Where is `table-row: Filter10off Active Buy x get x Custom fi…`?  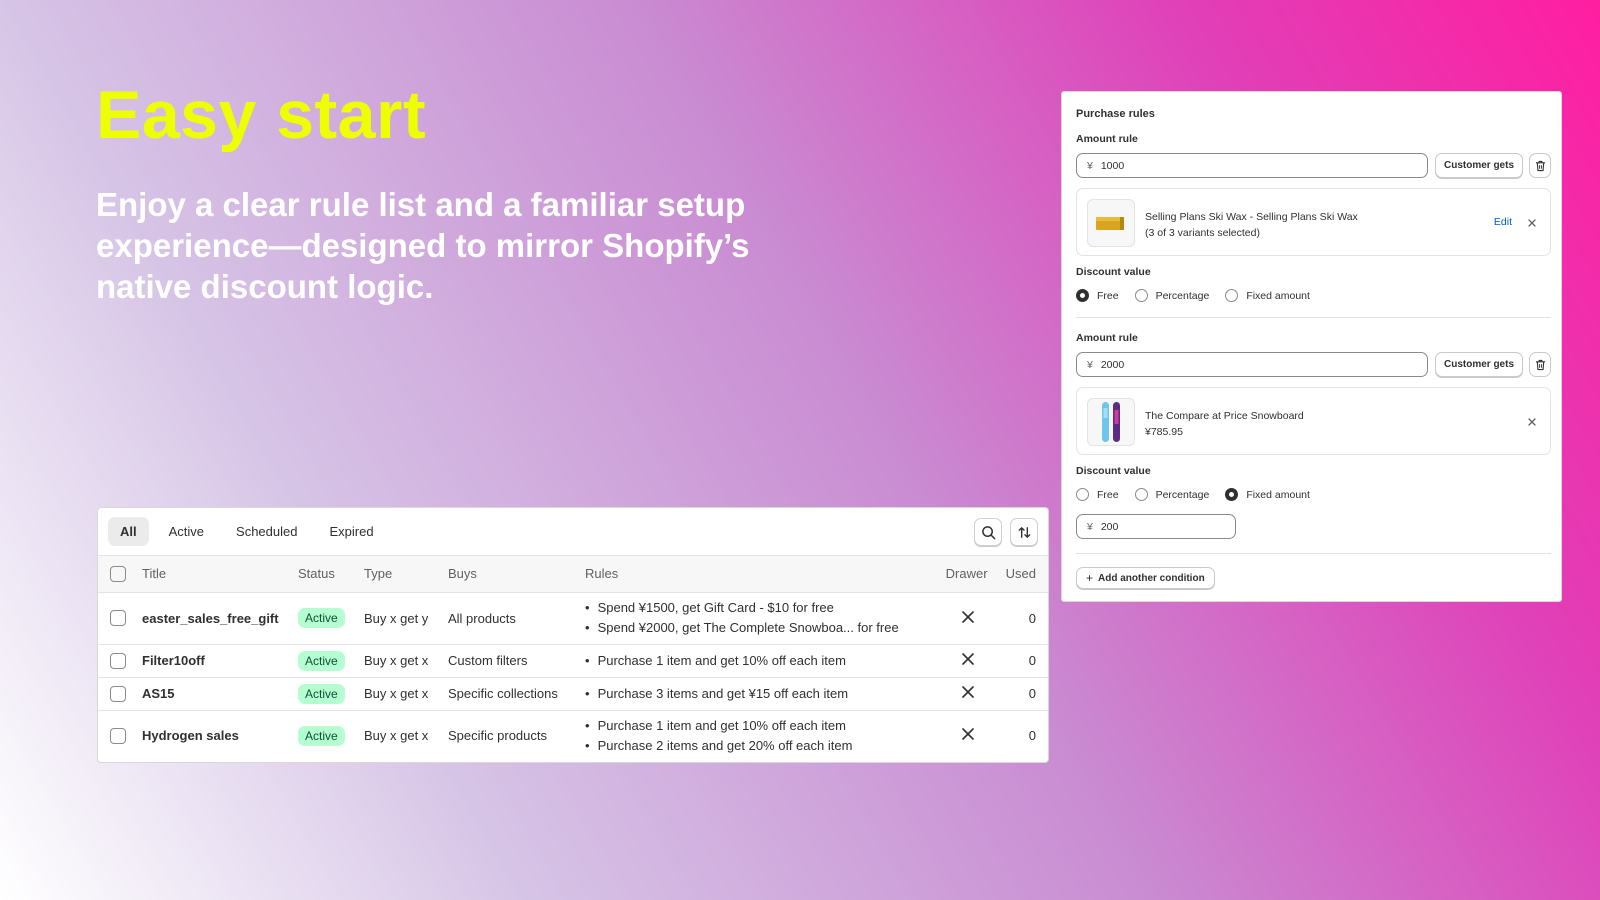 table-row: Filter10off Active Buy x get x Custom fi… is located at coordinates (573, 661).